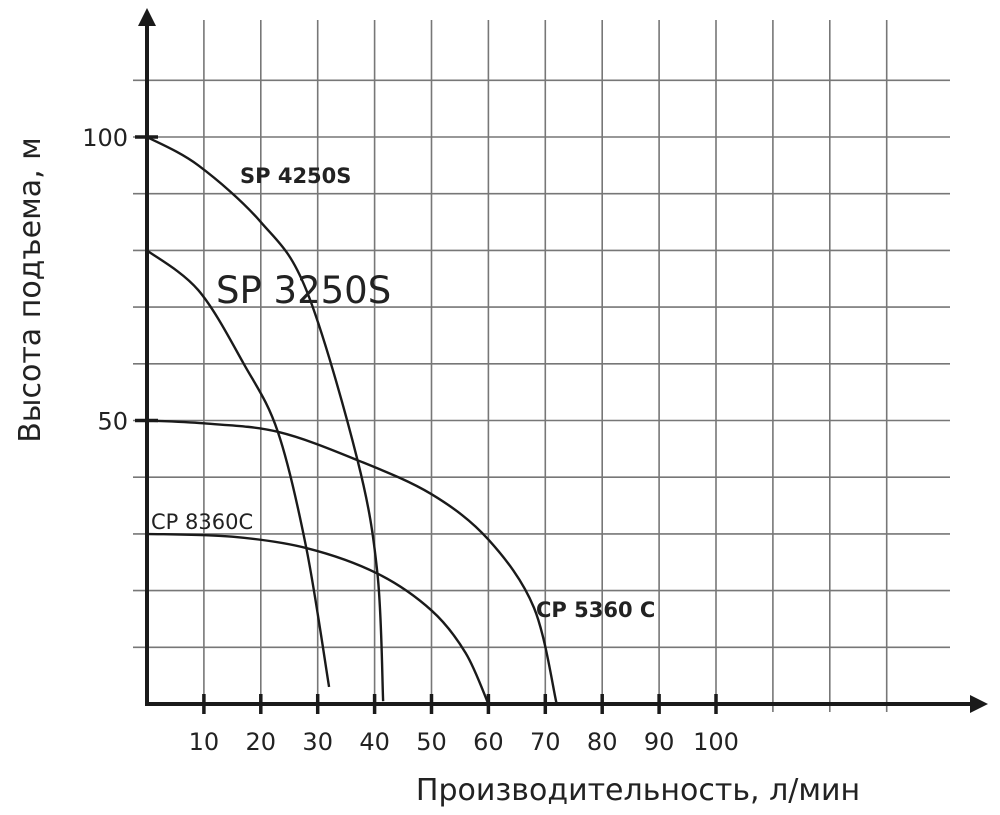 The width and height of the screenshot is (1000, 815). Describe the element at coordinates (716, 742) in the screenshot. I see `x-tick-label: 100` at that location.